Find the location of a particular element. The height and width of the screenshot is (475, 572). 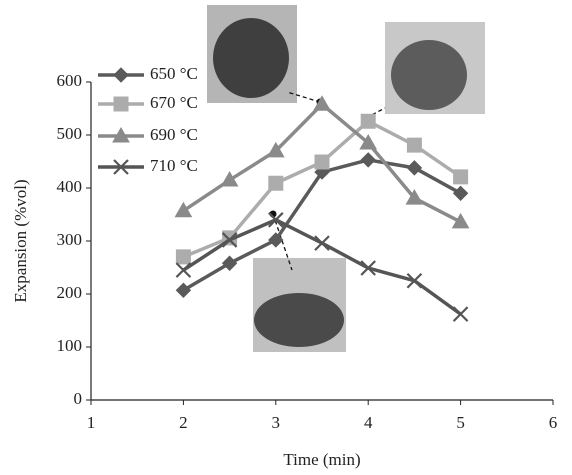

x-tick-label: 1 is located at coordinates (91, 422).